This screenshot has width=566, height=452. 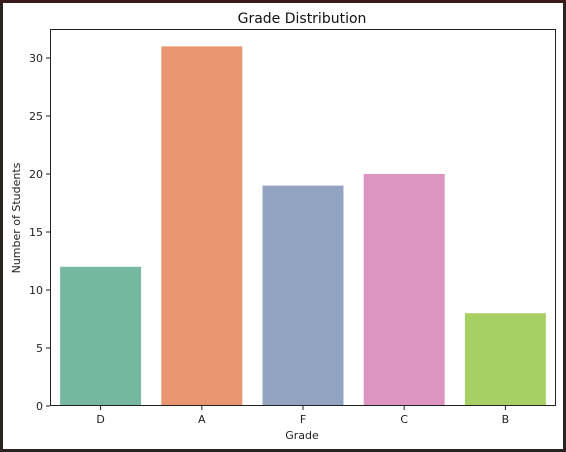 What do you see at coordinates (506, 419) in the screenshot?
I see `x-tick-label-b: B` at bounding box center [506, 419].